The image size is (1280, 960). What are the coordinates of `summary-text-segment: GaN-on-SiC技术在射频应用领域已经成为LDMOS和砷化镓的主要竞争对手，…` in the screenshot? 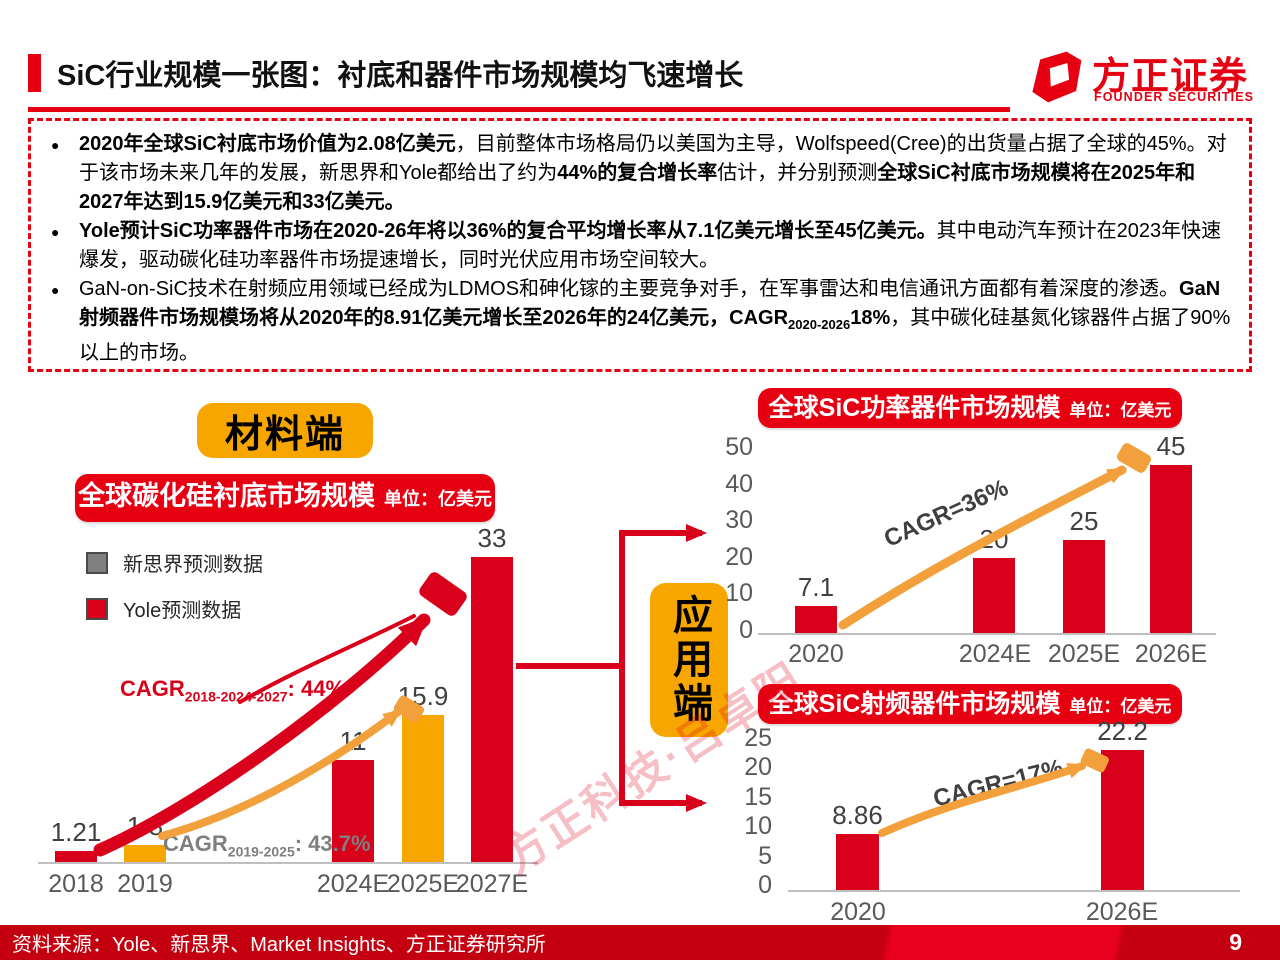 It's located at (629, 289).